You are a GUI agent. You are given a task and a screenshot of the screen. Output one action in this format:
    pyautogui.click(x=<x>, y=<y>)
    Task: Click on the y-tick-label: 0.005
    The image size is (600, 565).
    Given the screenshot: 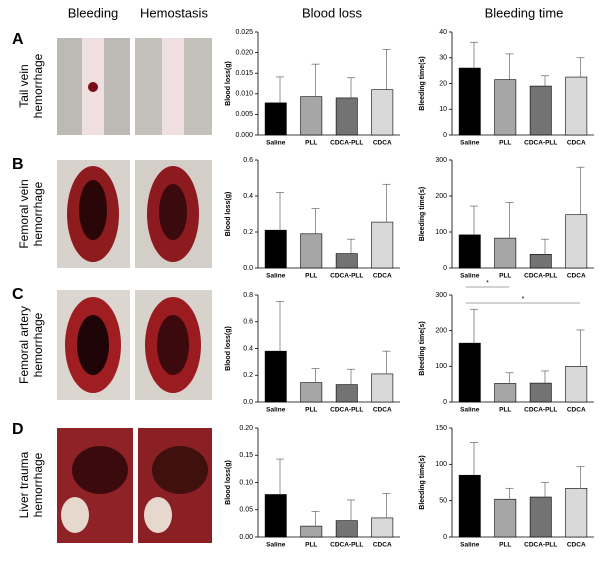 What is the action you would take?
    pyautogui.click(x=244, y=114)
    